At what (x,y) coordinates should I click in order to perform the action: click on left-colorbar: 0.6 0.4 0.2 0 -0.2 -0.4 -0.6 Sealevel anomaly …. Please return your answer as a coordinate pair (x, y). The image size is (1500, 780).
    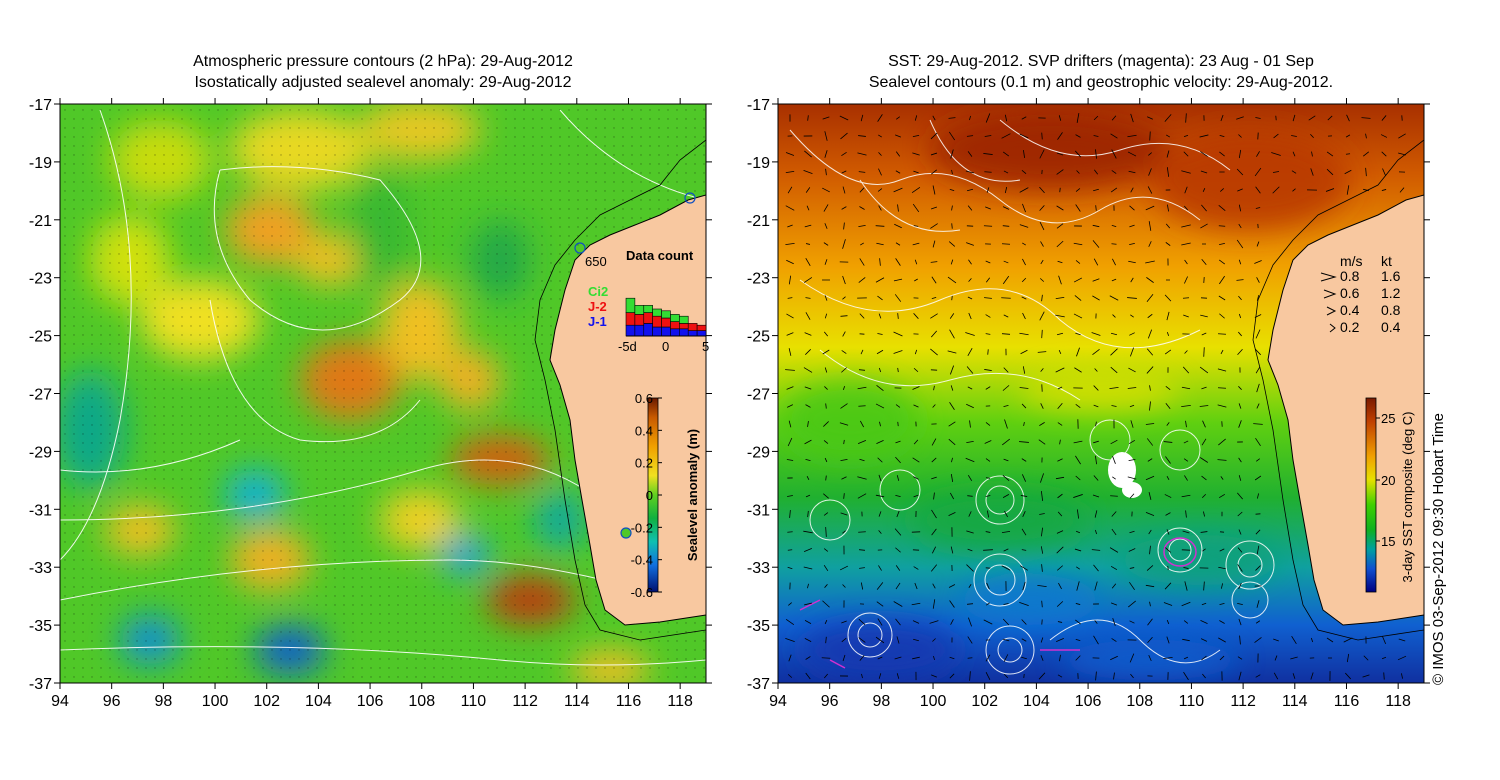
    Looking at the image, I should click on (665, 495).